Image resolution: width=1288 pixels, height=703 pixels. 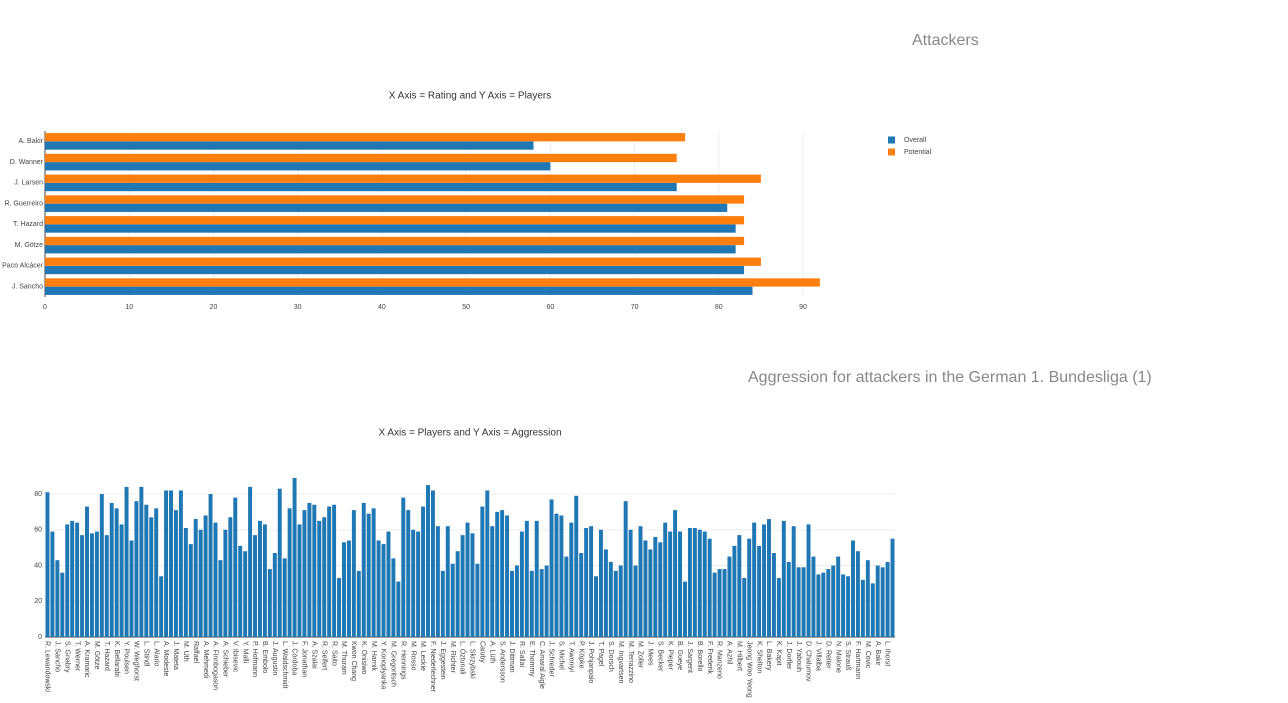 What do you see at coordinates (27, 162) in the screenshot?
I see `y-tick-label: D. Wanner` at bounding box center [27, 162].